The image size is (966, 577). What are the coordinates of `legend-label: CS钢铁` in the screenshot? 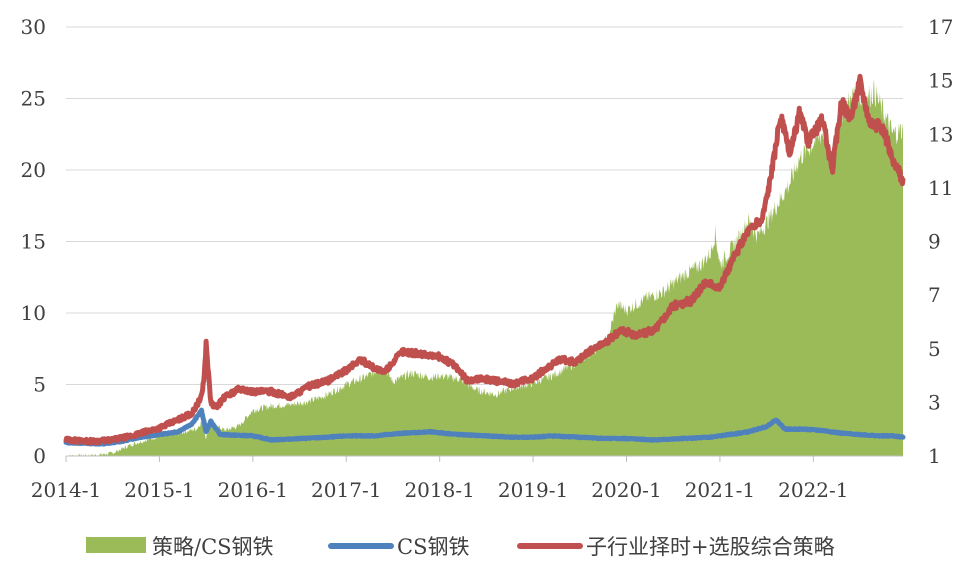 It's located at (433, 547).